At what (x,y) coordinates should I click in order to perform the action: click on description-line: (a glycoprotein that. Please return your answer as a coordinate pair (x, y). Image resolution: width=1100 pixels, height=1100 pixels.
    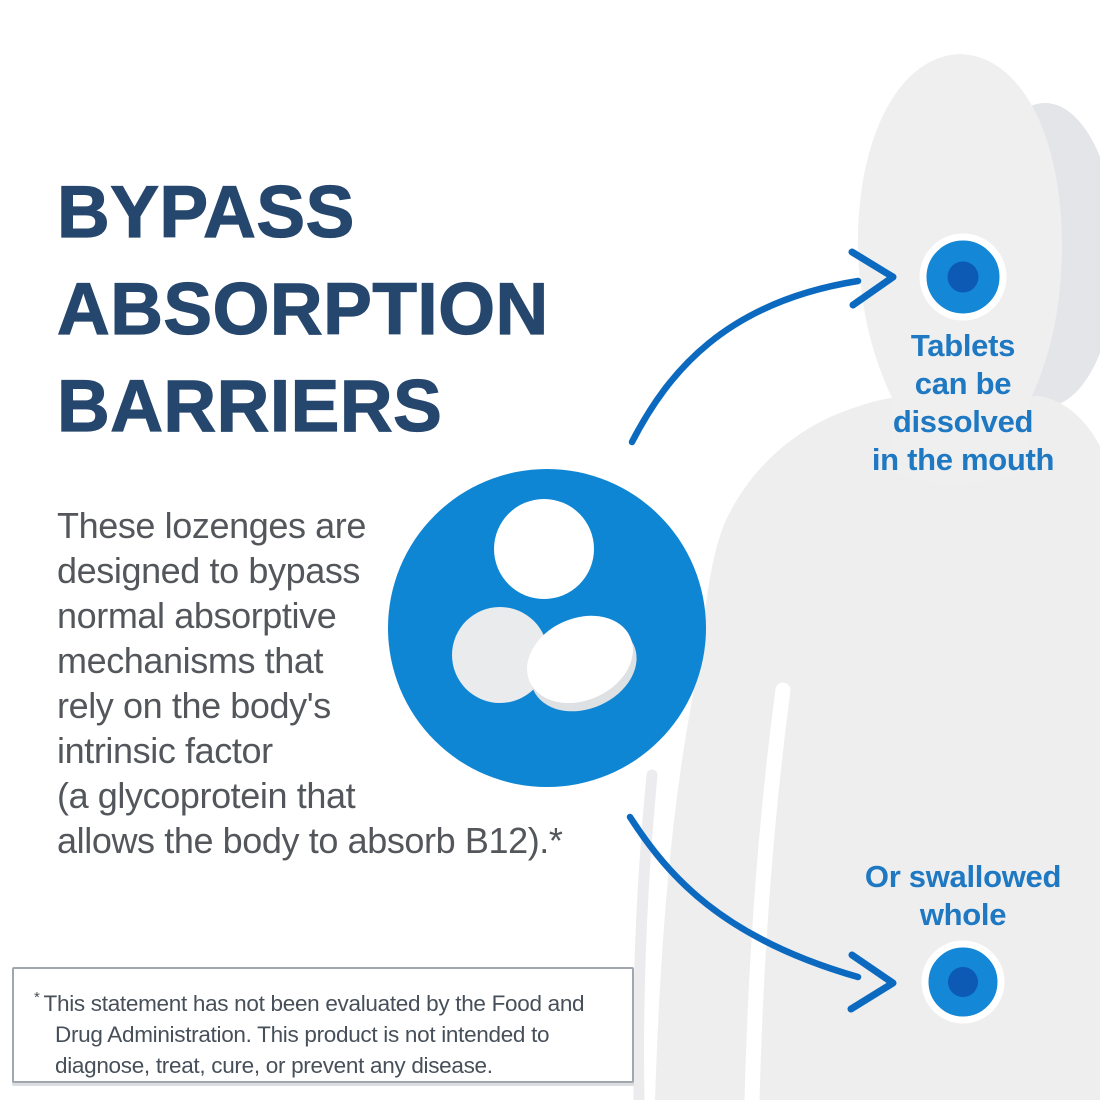
    Looking at the image, I should click on (206, 795).